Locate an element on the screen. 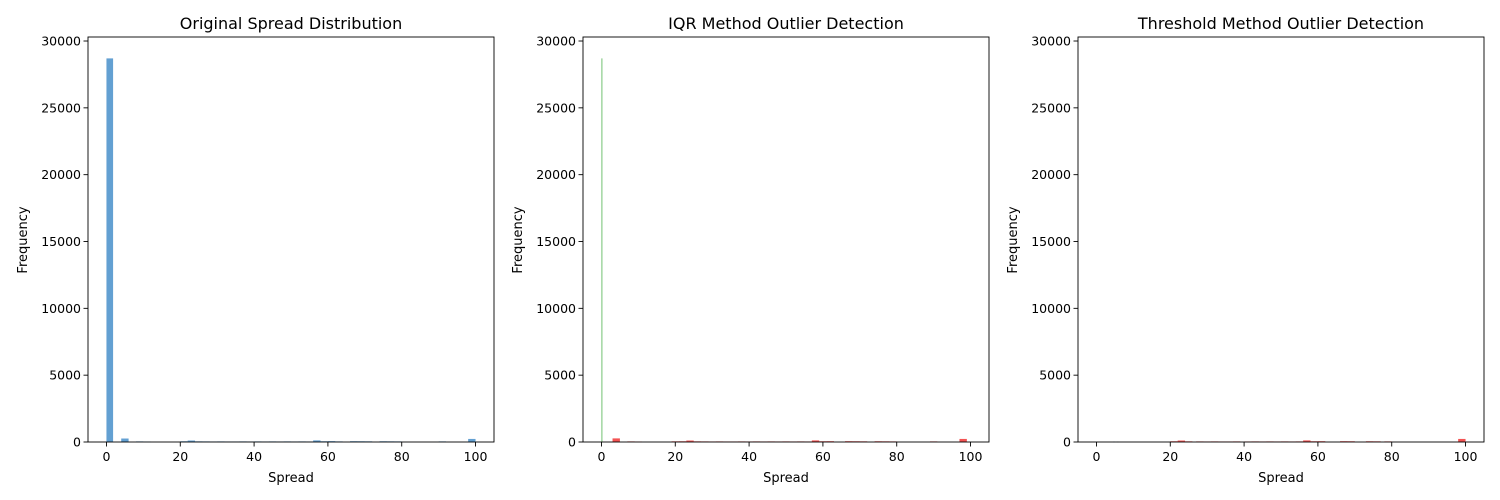 The width and height of the screenshot is (1500, 500). chart-title: IQR Method Outlier Detection is located at coordinates (786, 23).